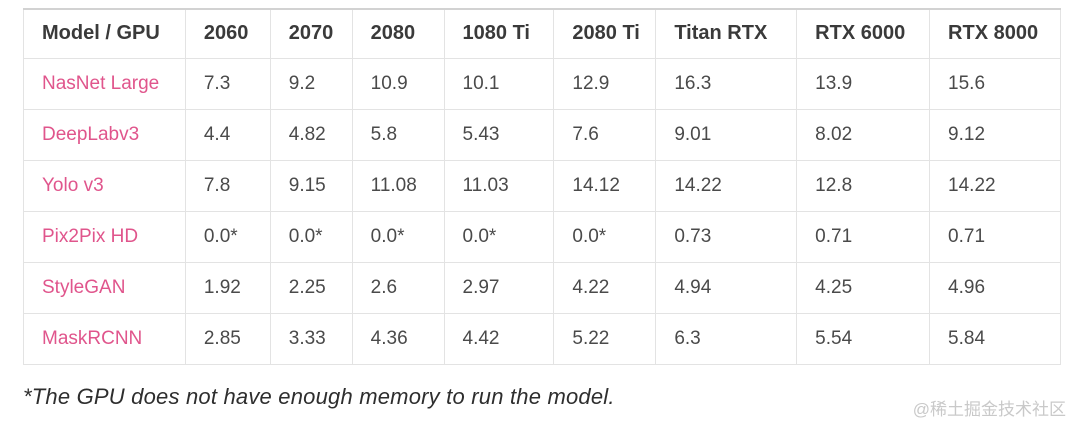 This screenshot has width=1080, height=422. Describe the element at coordinates (995, 338) in the screenshot. I see `benchmark-value-cell: 5.84` at that location.